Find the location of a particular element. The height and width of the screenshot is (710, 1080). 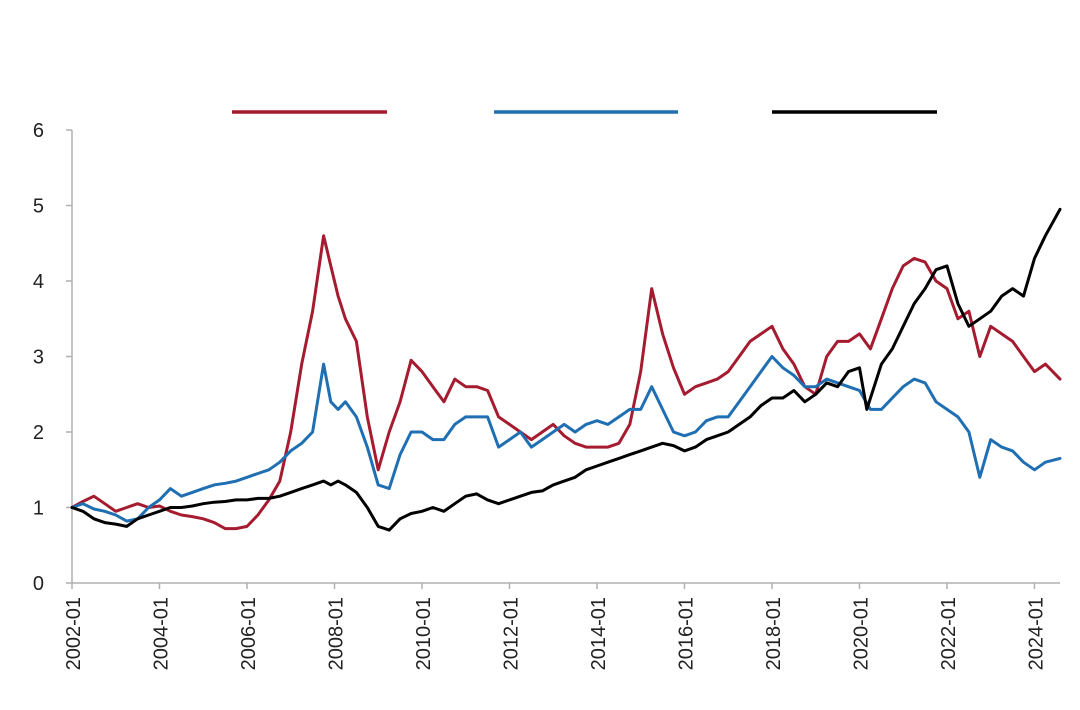

x-tick-label: 2008-01 is located at coordinates (336, 633).